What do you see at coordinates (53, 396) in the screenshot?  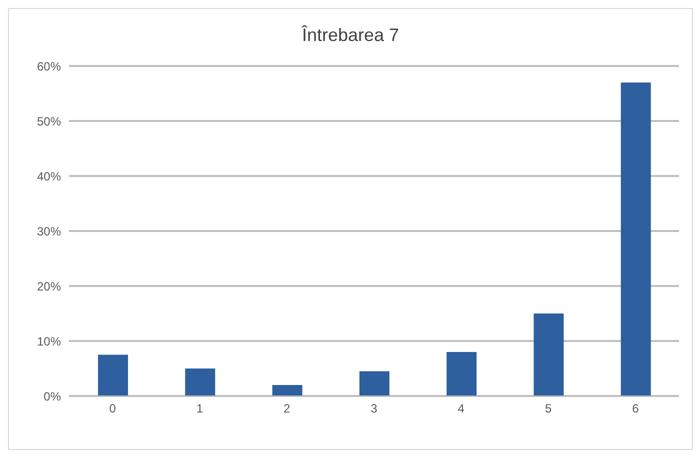 I see `y-tick-label: 0%` at bounding box center [53, 396].